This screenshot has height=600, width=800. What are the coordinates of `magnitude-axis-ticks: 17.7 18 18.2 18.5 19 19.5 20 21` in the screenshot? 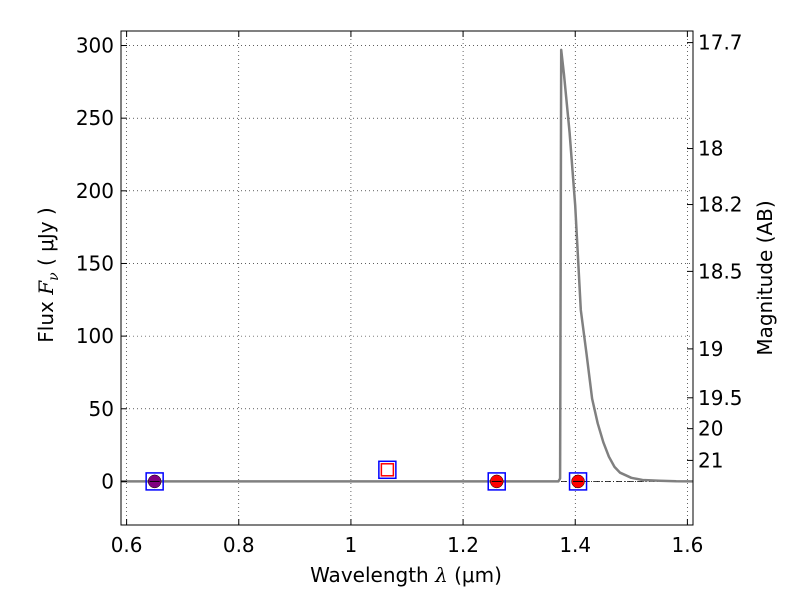 It's located at (715, 251).